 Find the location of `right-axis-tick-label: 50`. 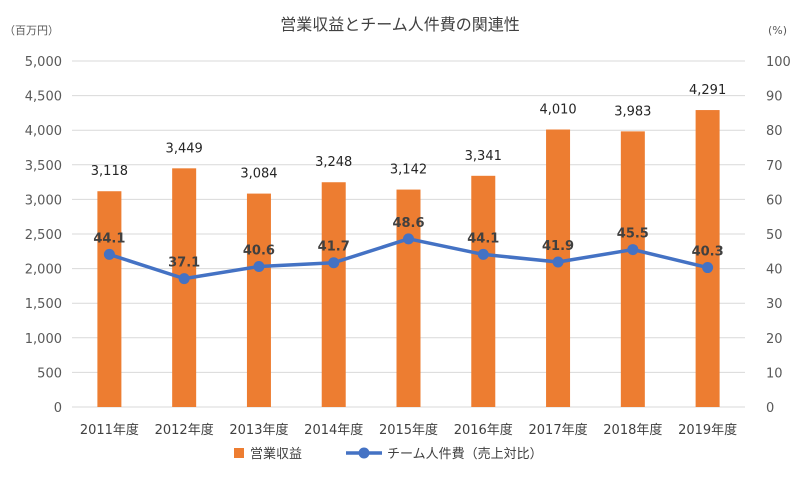

right-axis-tick-label: 50 is located at coordinates (774, 235).